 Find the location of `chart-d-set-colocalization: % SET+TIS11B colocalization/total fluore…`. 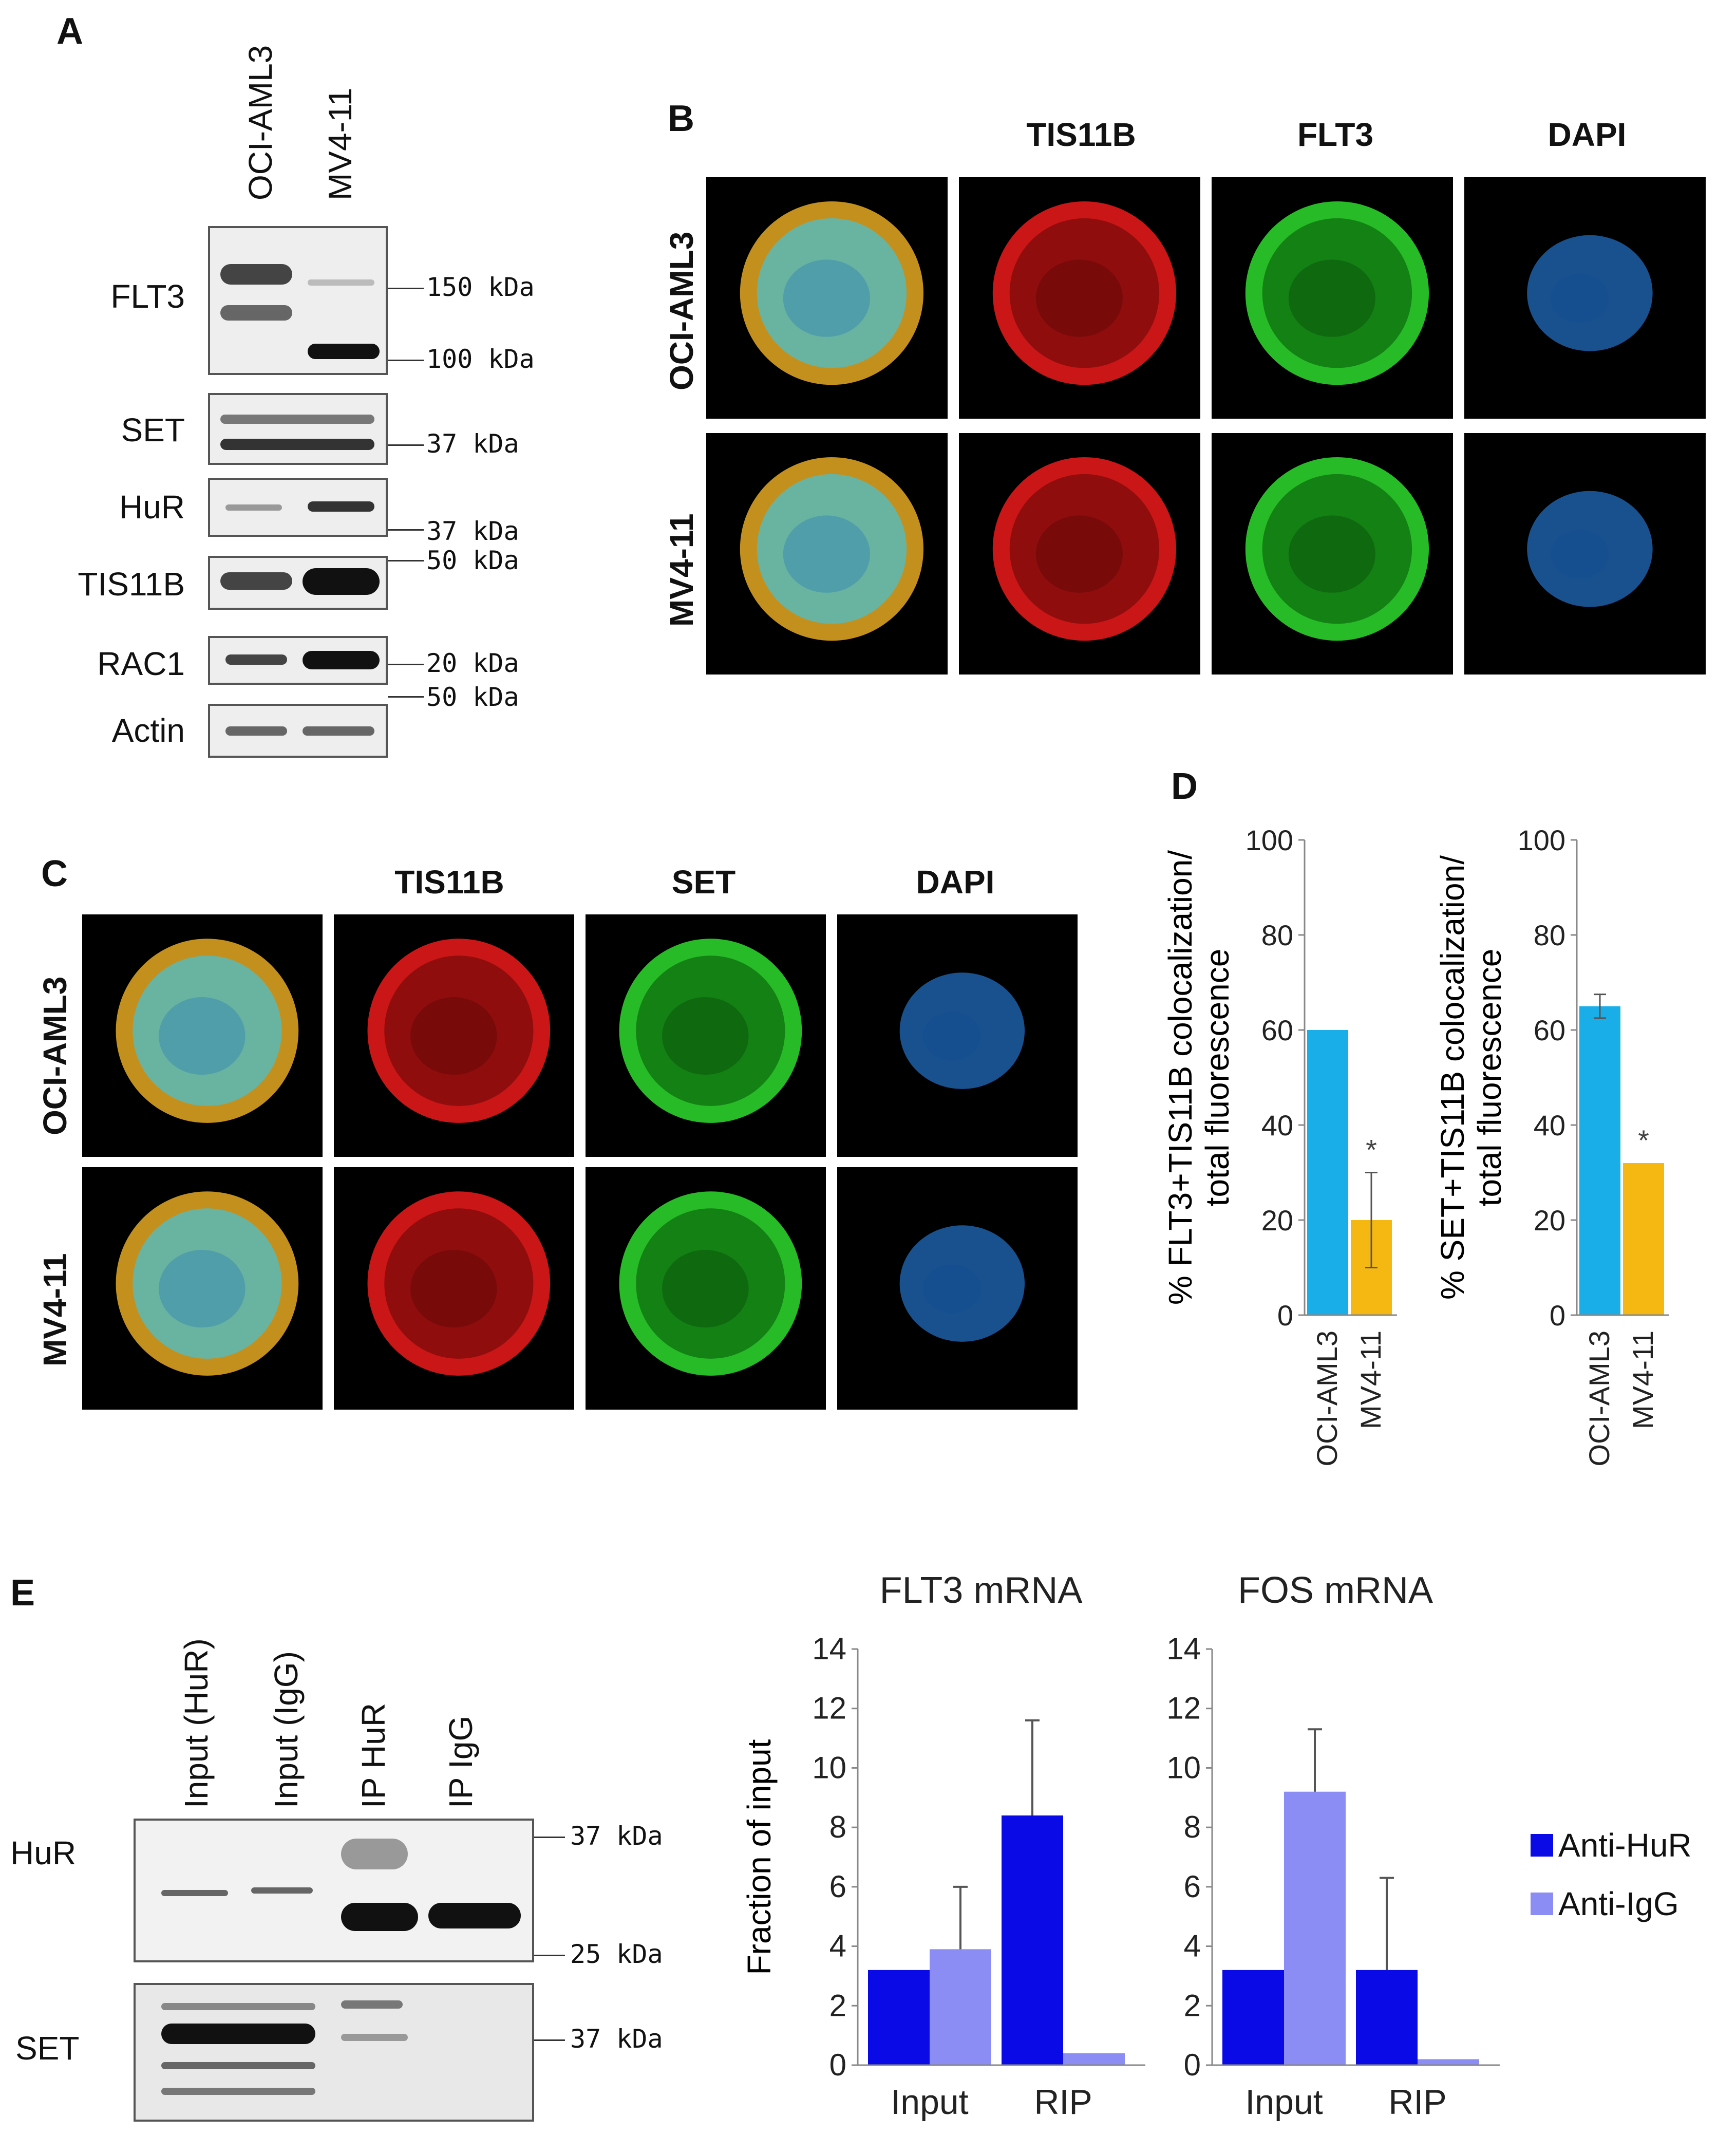

chart-d-set-colocalization: % SET+TIS11B colocalization/total fluore… is located at coordinates (1551, 1145).